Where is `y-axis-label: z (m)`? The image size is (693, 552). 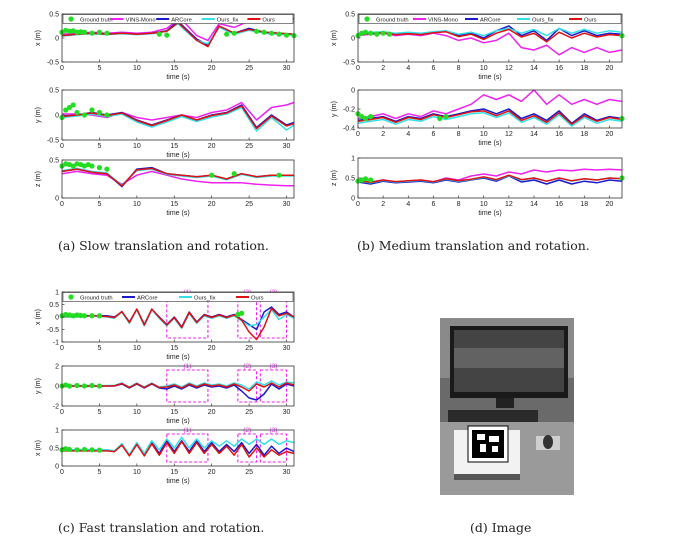
y-axis-label: z (m) is located at coordinates (38, 179).